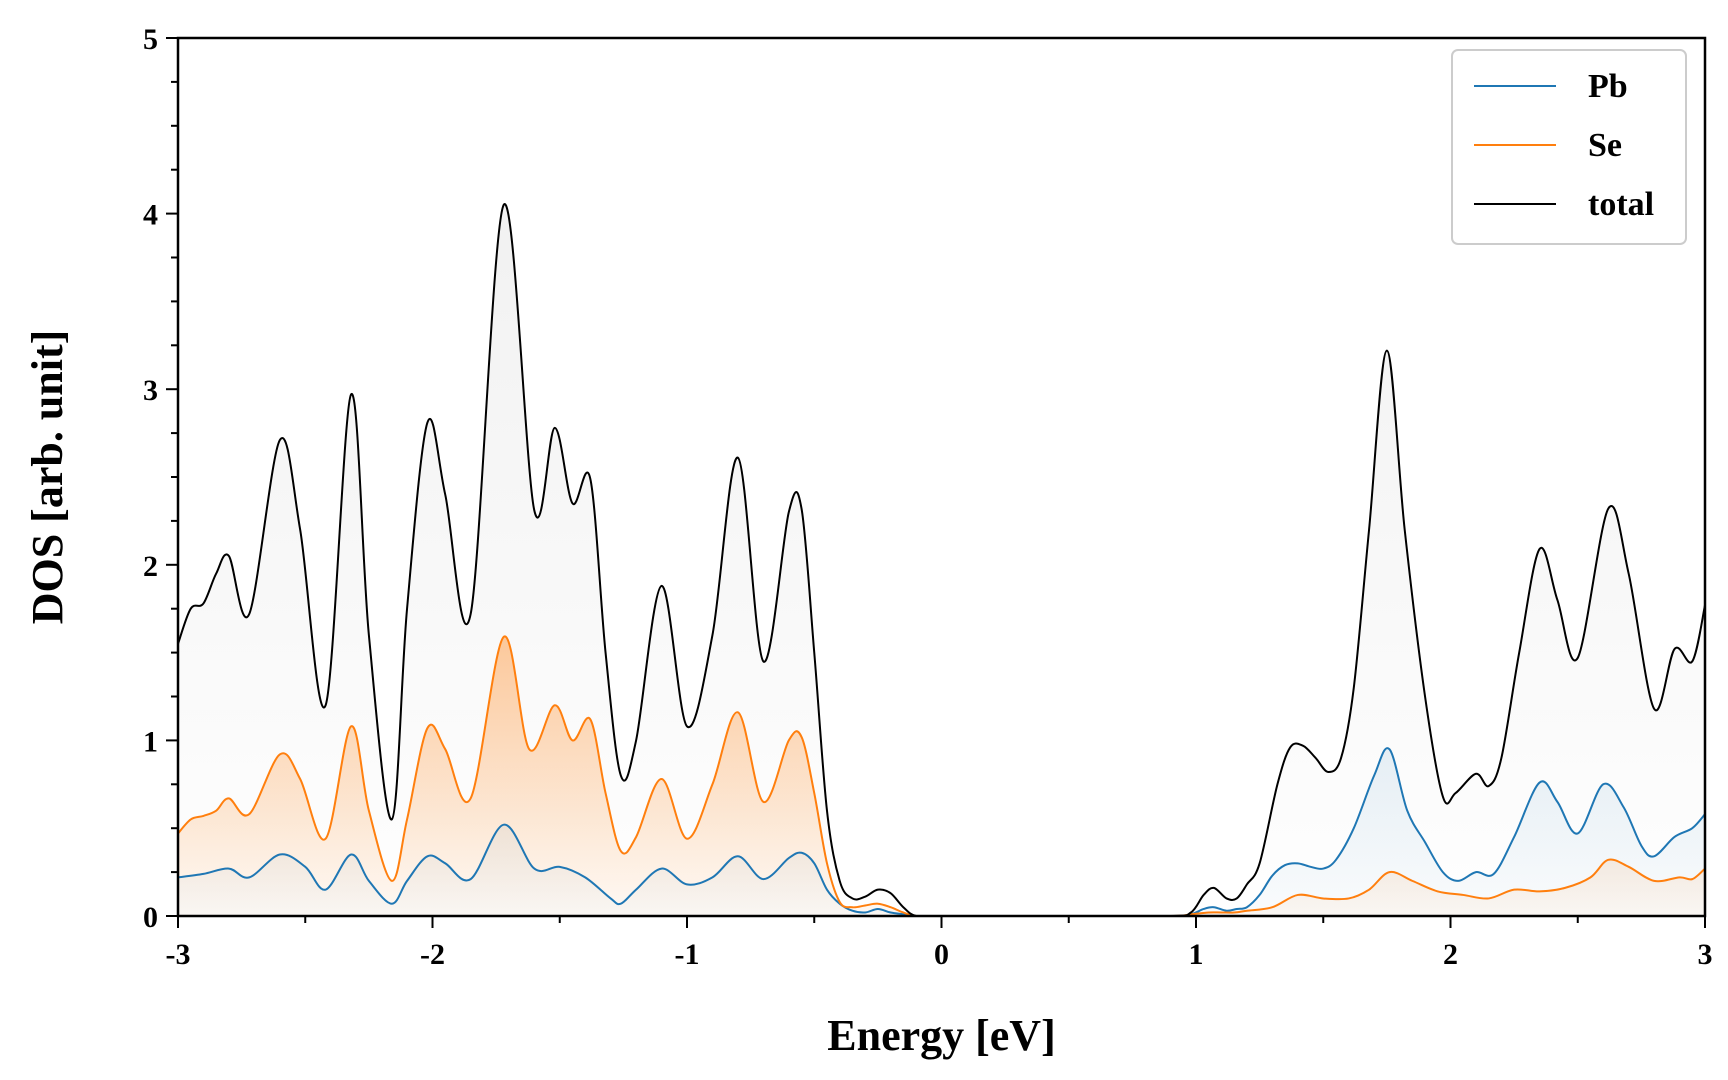 The image size is (1728, 1080). I want to click on y-tick-label: 1, so click(150, 741).